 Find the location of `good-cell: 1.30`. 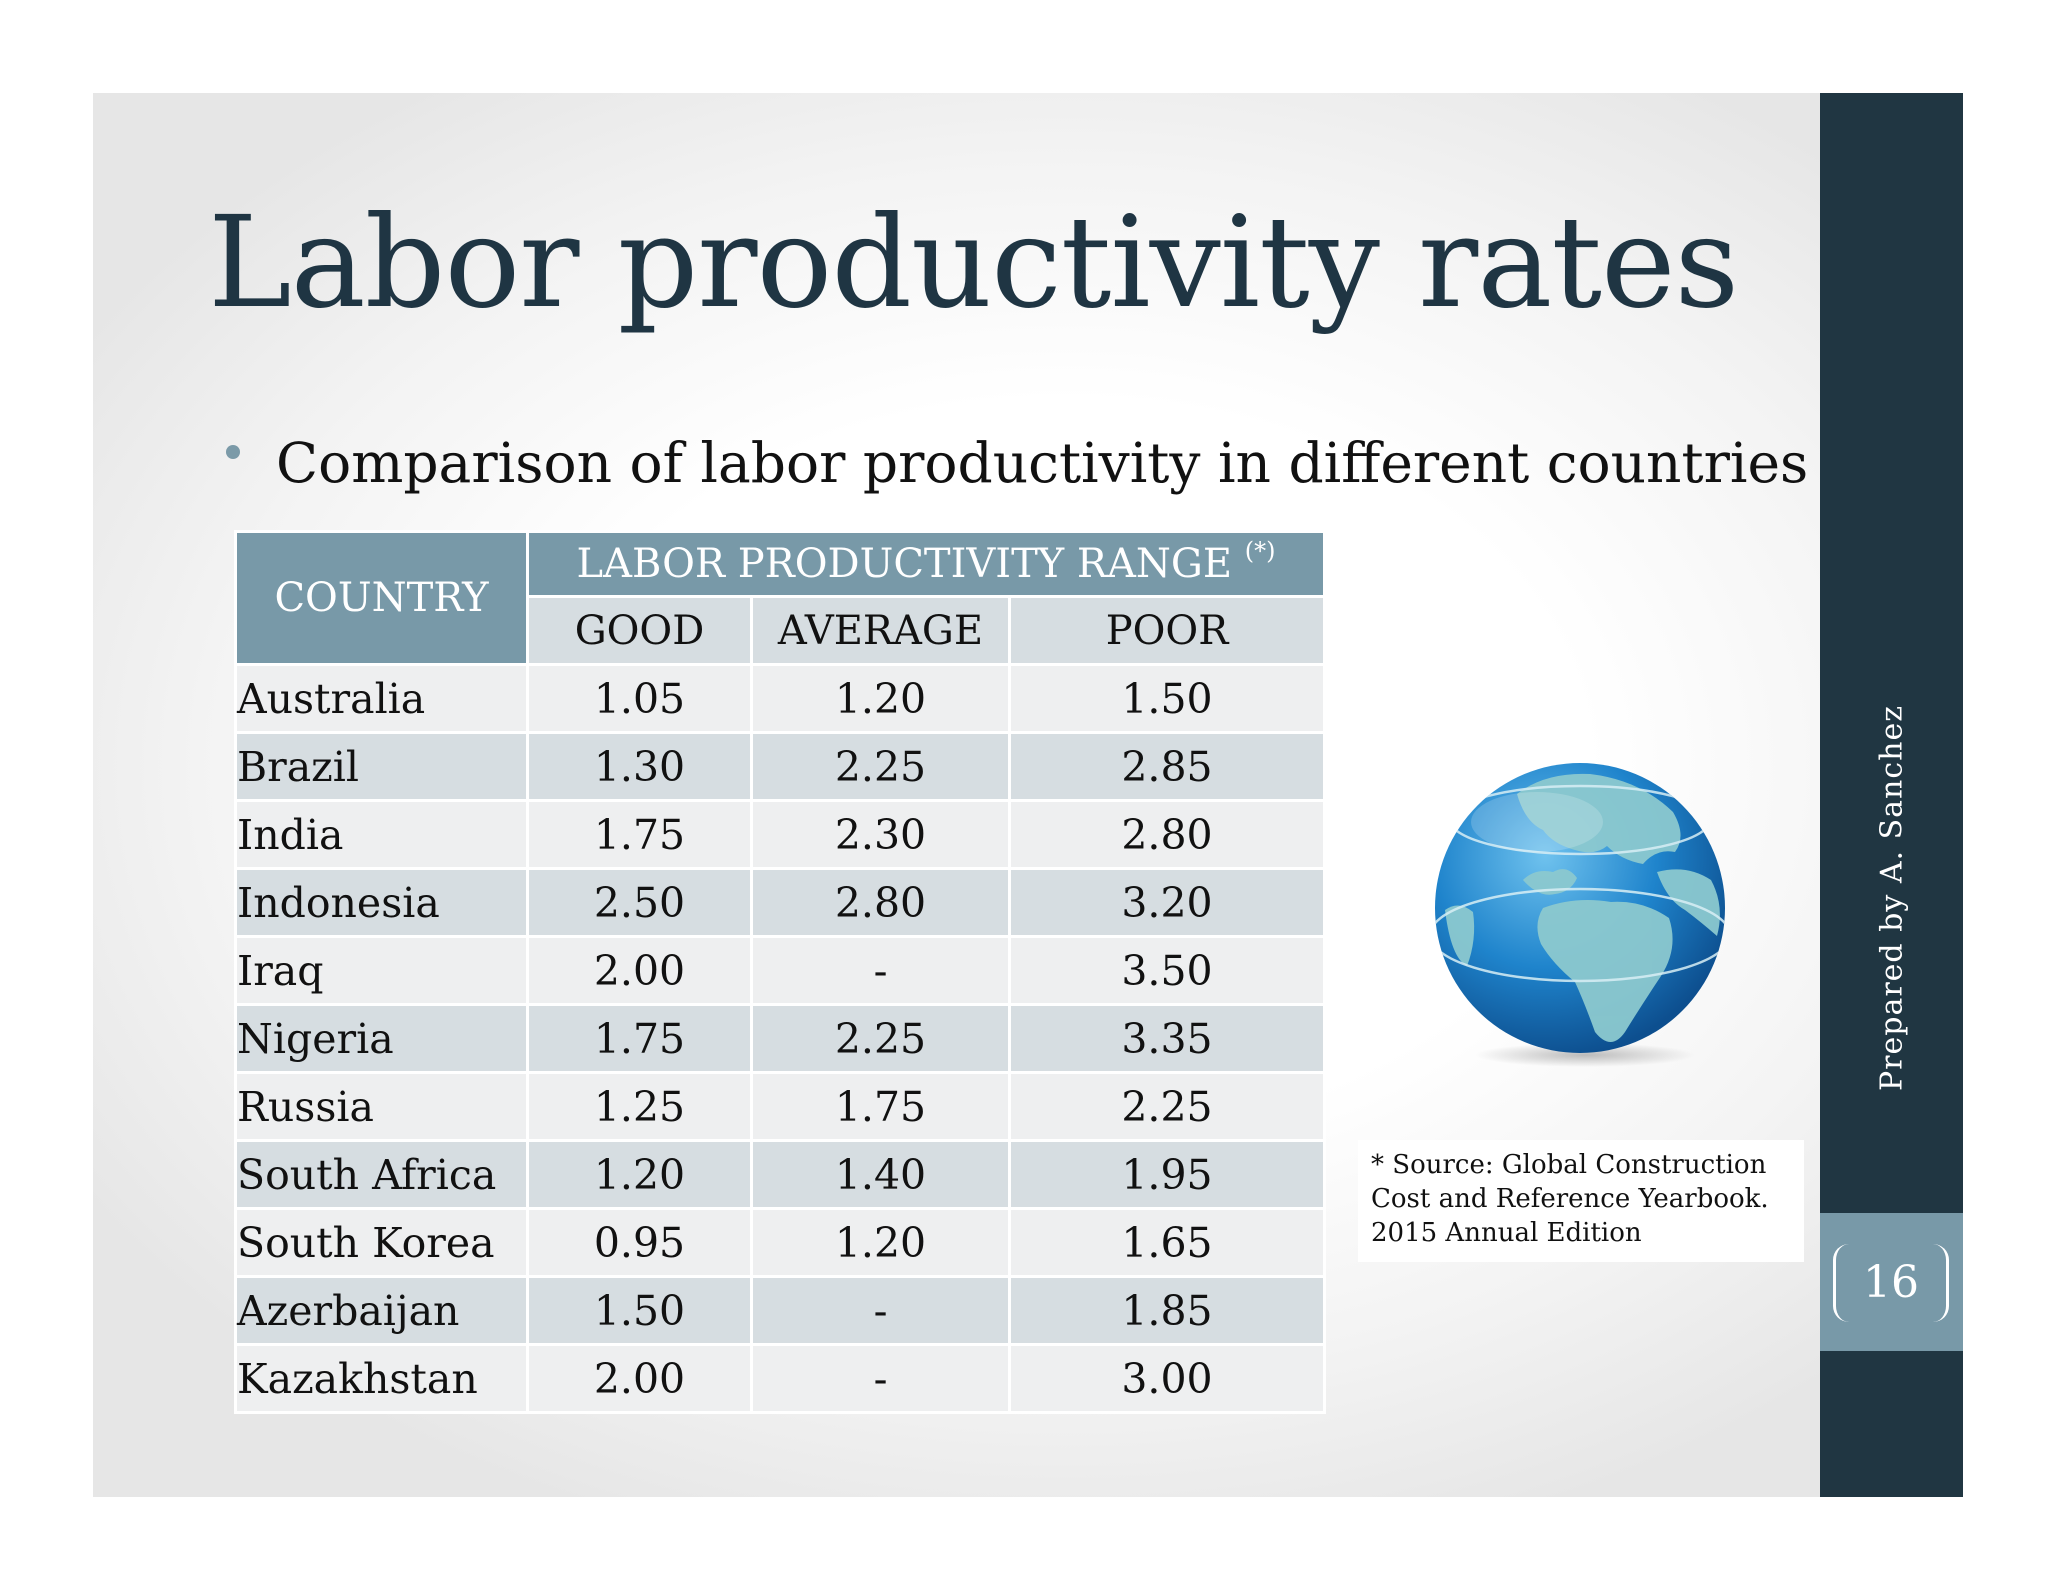

good-cell: 1.30 is located at coordinates (639, 766).